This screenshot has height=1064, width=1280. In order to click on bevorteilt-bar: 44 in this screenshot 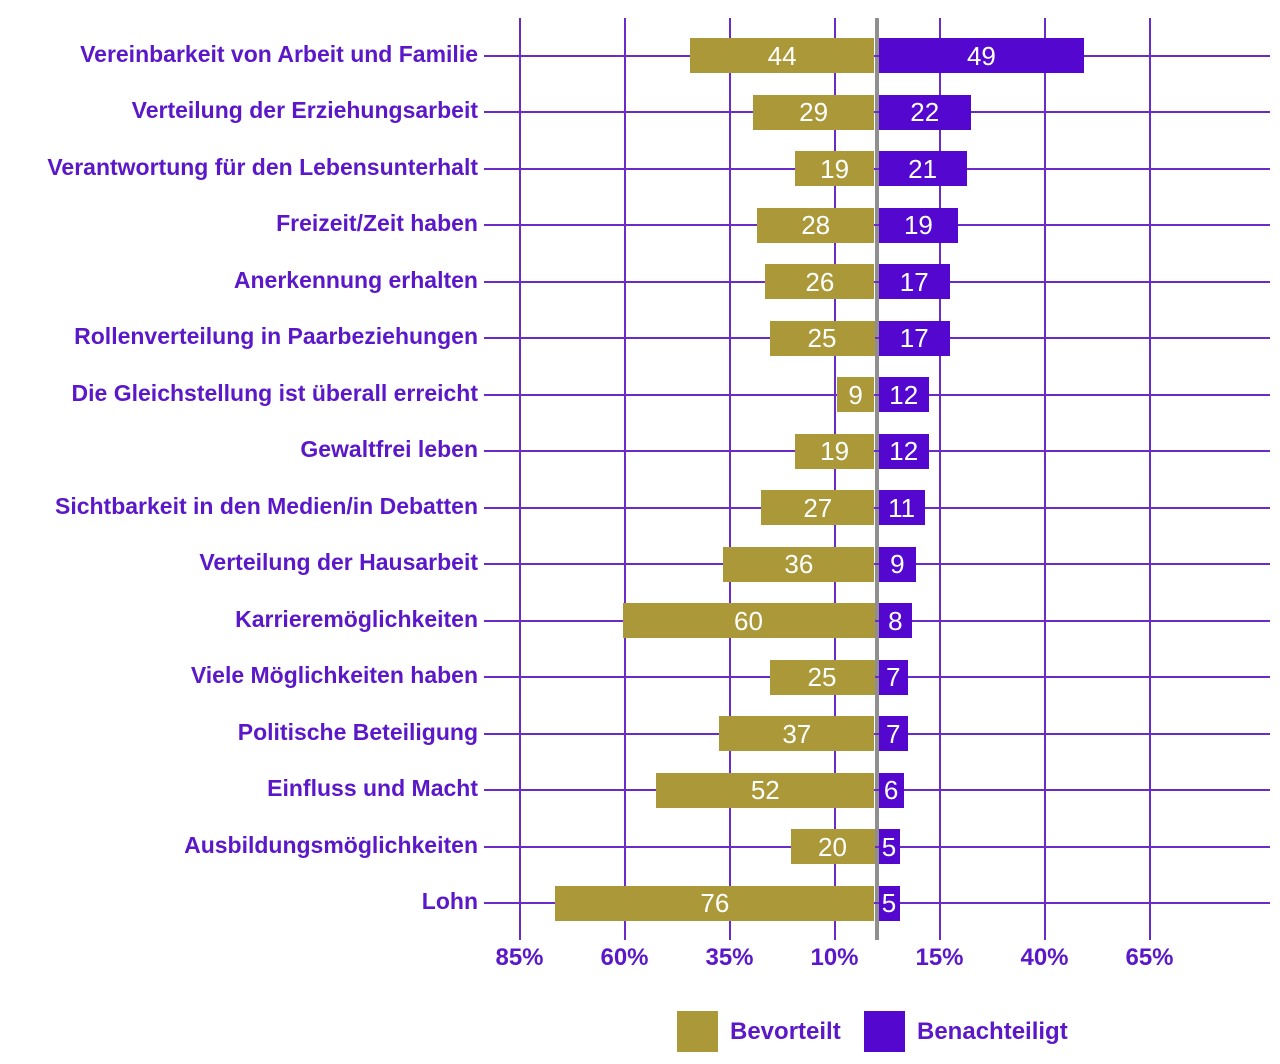, I will do `click(782, 55)`.